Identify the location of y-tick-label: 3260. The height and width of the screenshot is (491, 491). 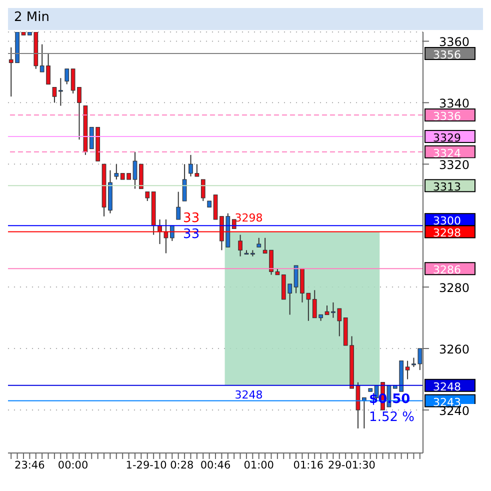
(454, 349).